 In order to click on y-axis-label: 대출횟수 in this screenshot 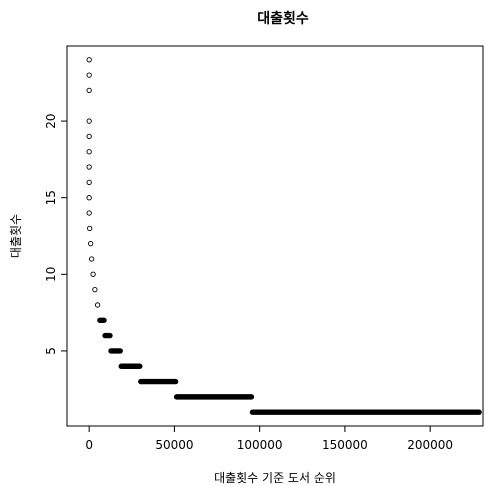, I will do `click(16, 236)`.